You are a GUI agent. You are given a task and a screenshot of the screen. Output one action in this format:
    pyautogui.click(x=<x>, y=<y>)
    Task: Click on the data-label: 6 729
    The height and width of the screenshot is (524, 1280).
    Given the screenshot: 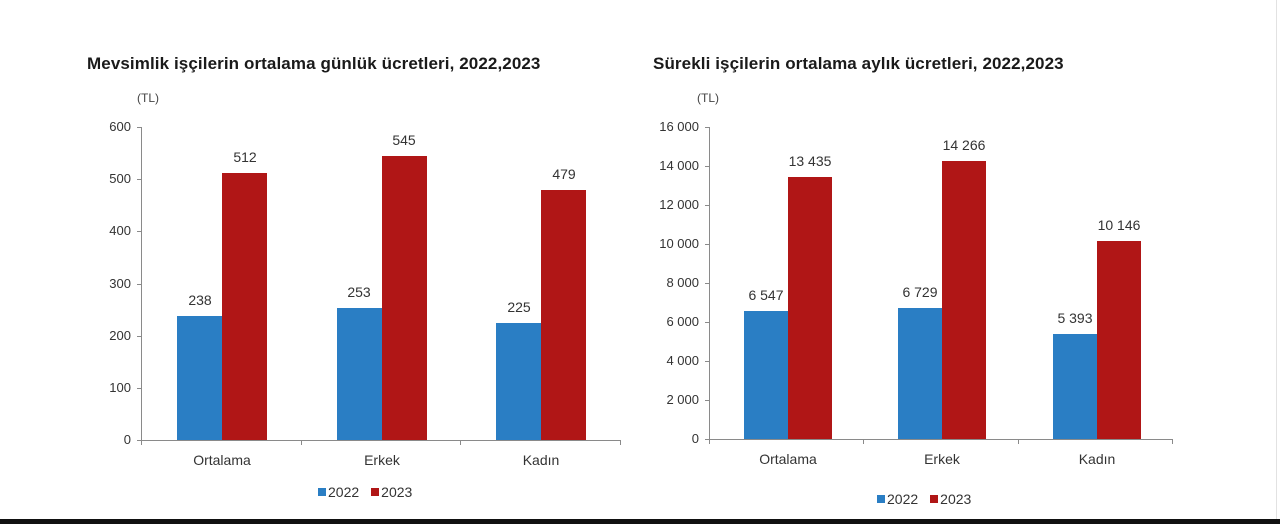 What is the action you would take?
    pyautogui.click(x=920, y=292)
    